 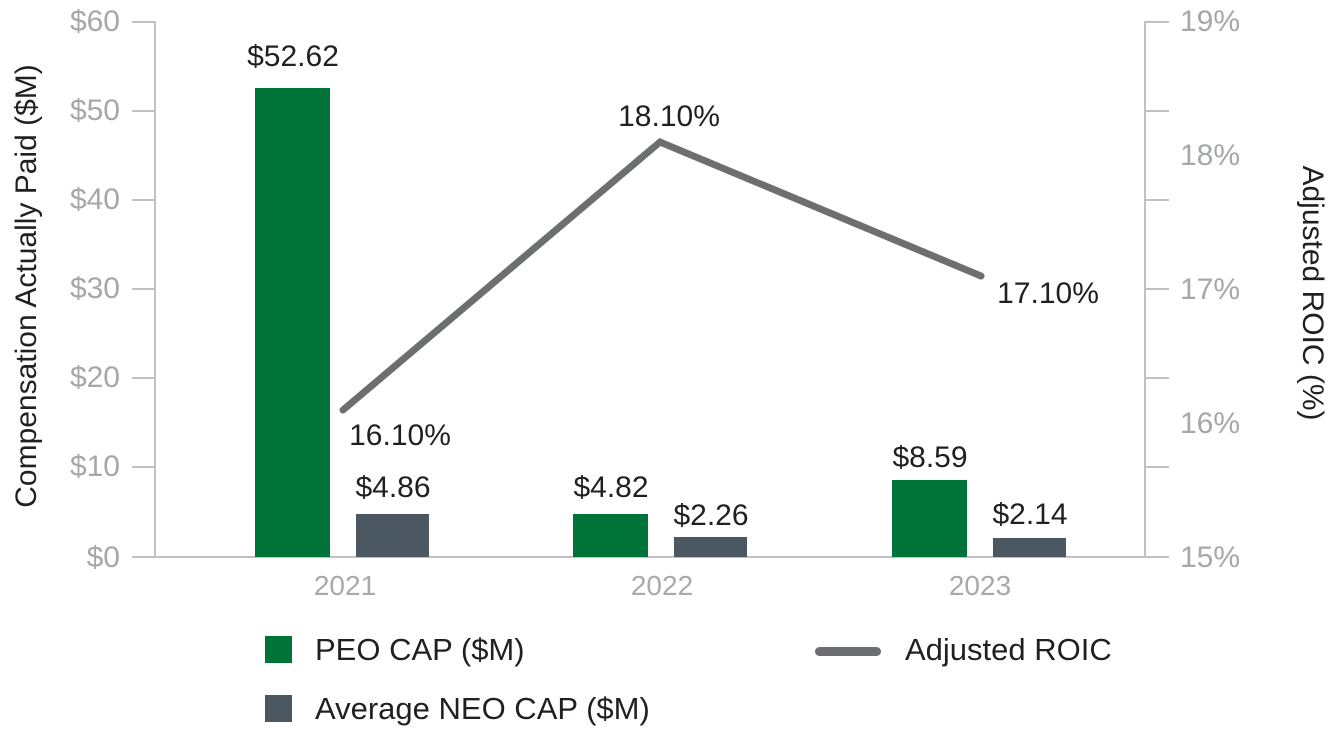 What do you see at coordinates (611, 487) in the screenshot?
I see `bar-value-label: $4.82` at bounding box center [611, 487].